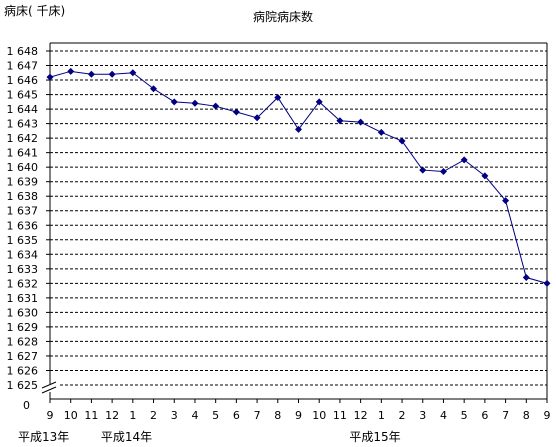 Image resolution: width=556 pixels, height=447 pixels. Describe the element at coordinates (23, 240) in the screenshot. I see `y-tick-label: 1 635` at that location.